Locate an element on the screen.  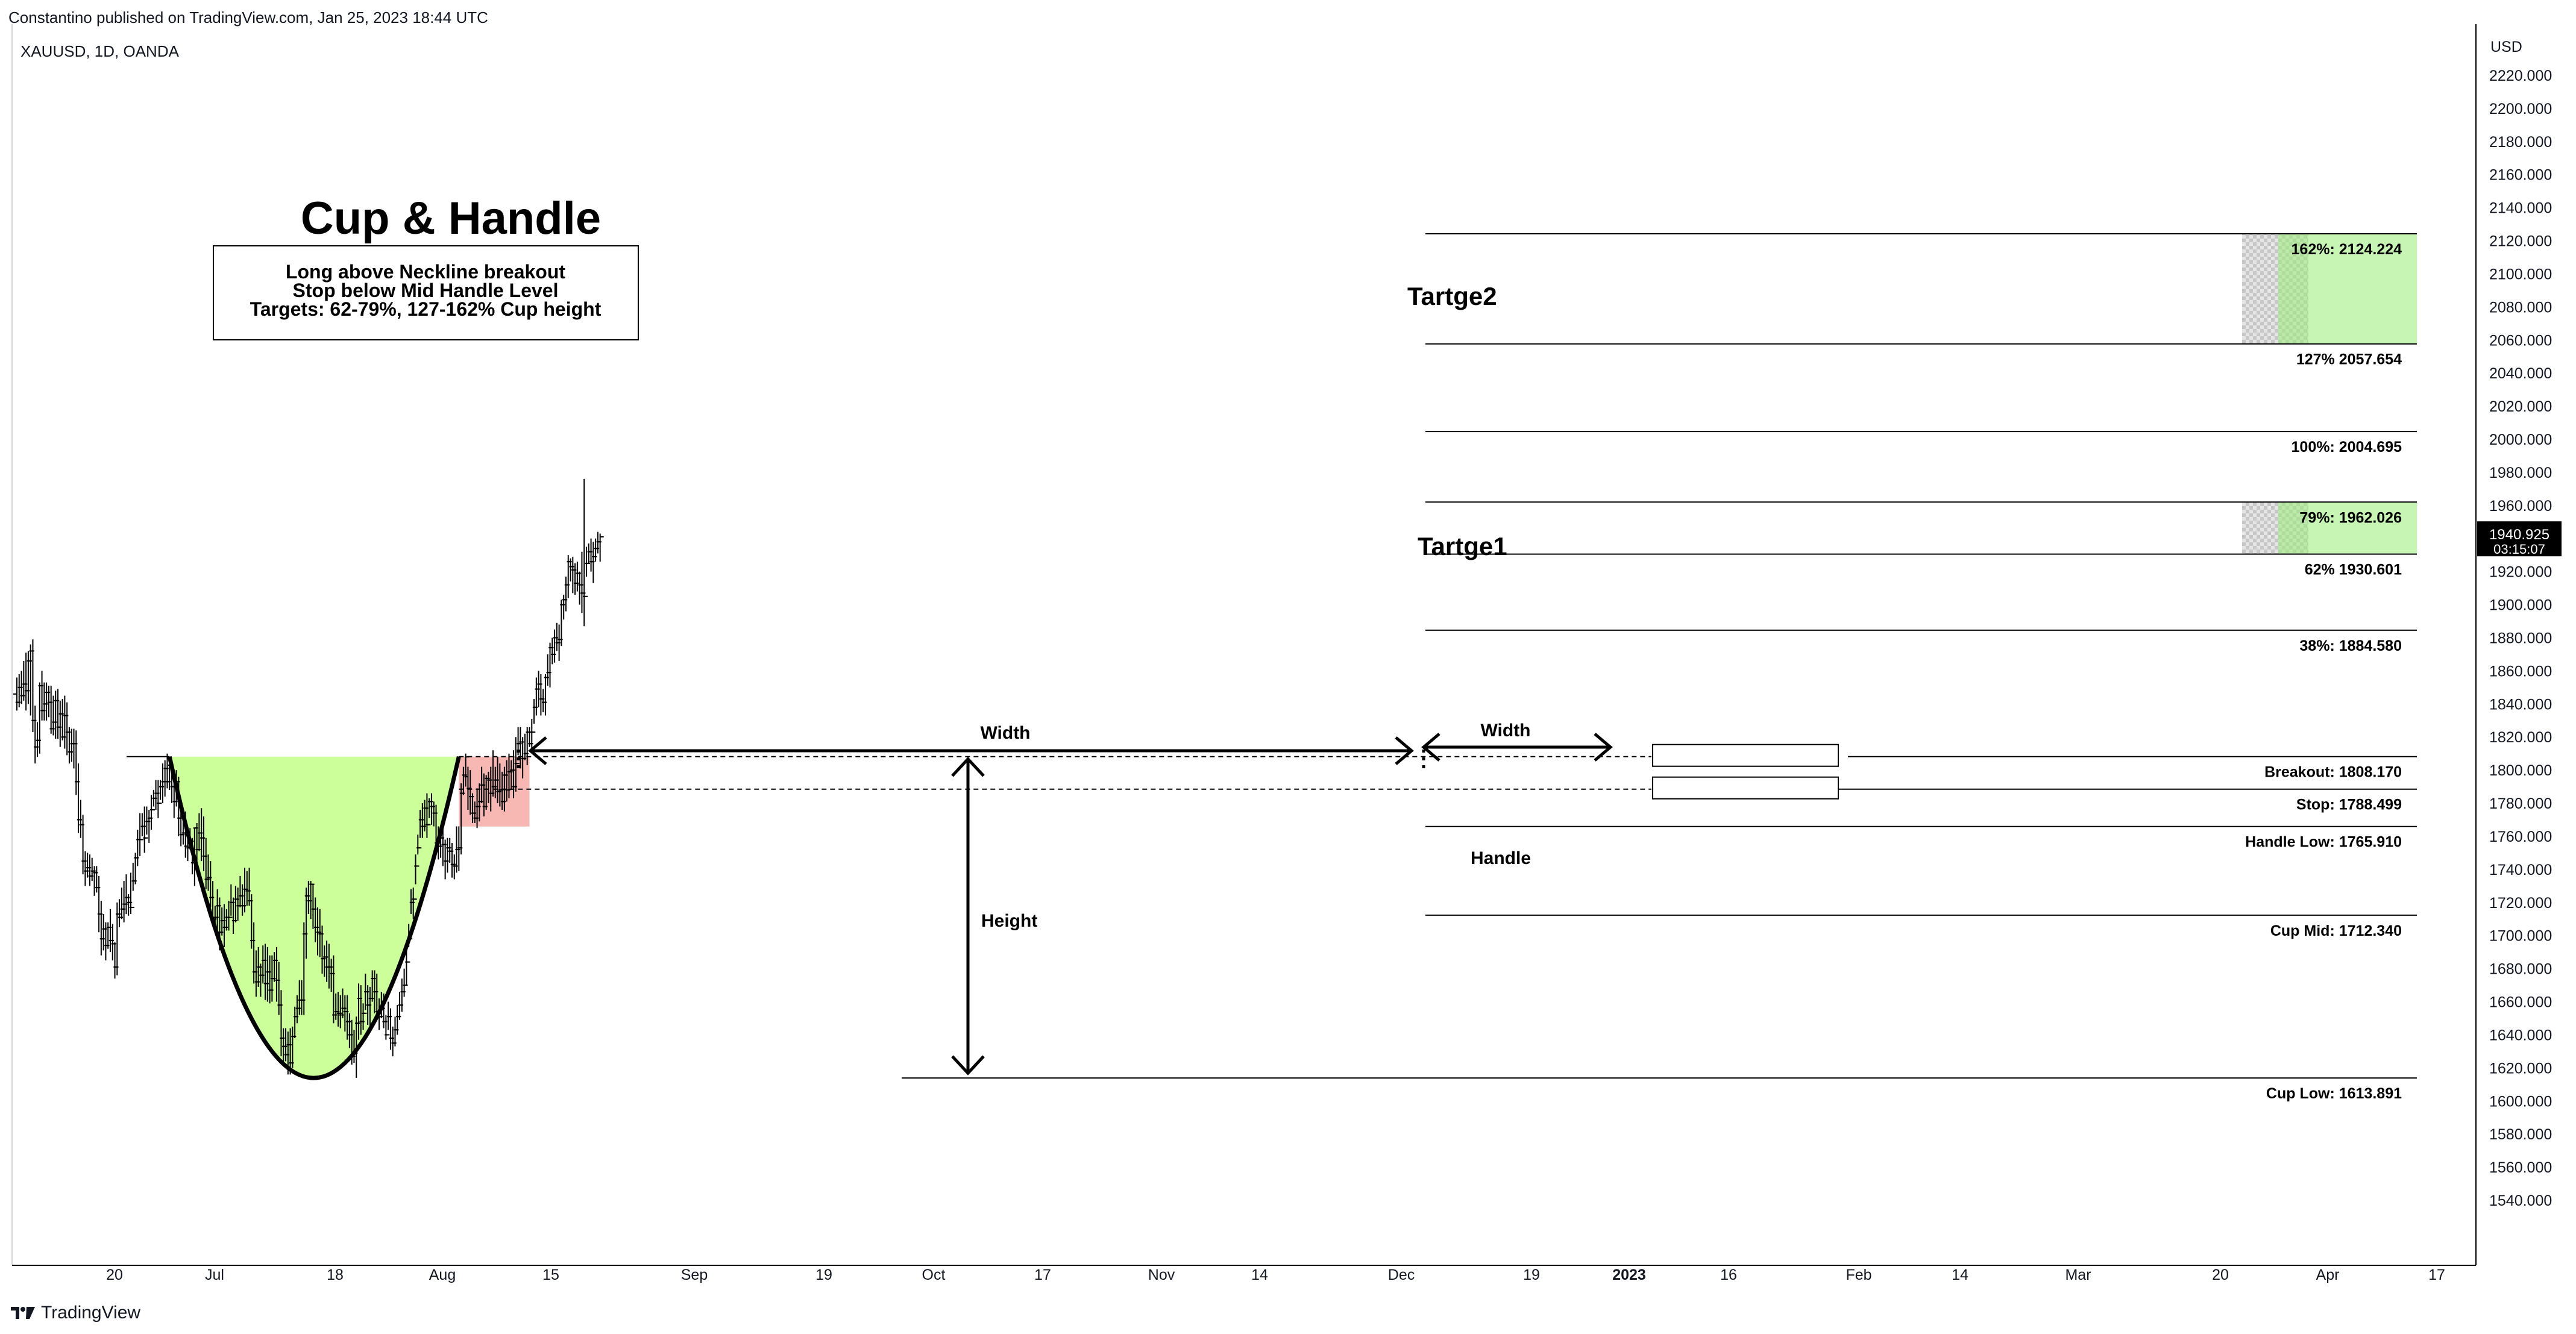
y-tick-label: 1700.000 is located at coordinates (2520, 936).